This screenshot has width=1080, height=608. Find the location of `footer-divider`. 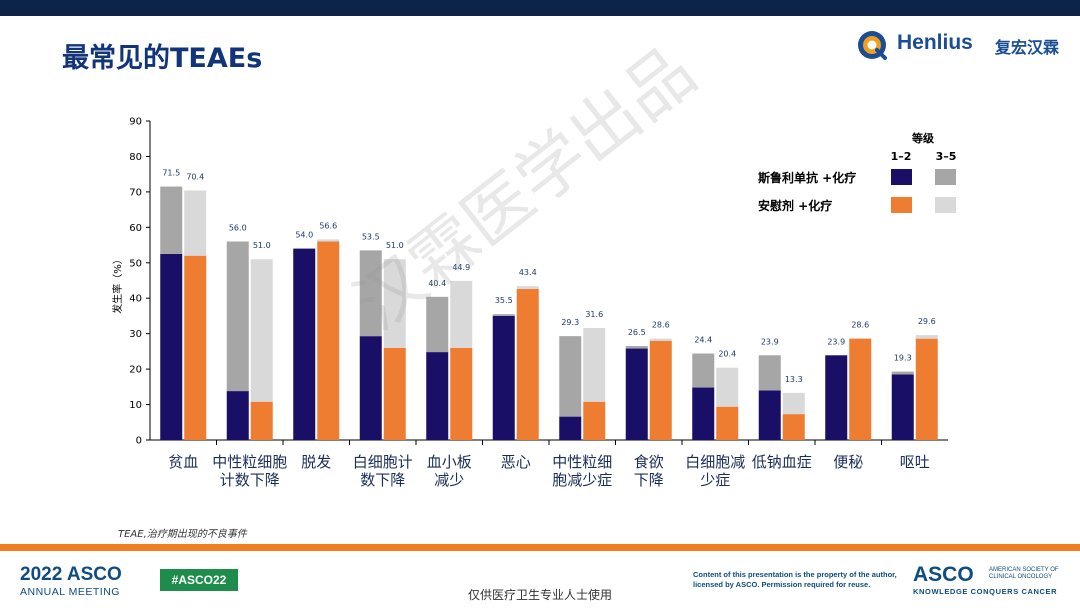

footer-divider is located at coordinates (540, 547).